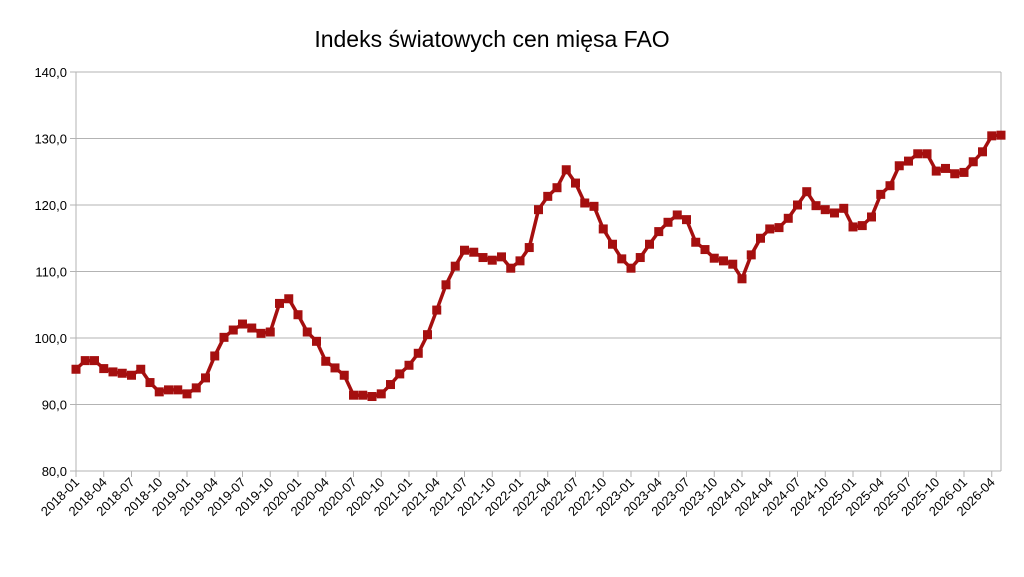 The image size is (1024, 577). I want to click on y-tick-label: 80,0, so click(54, 471).